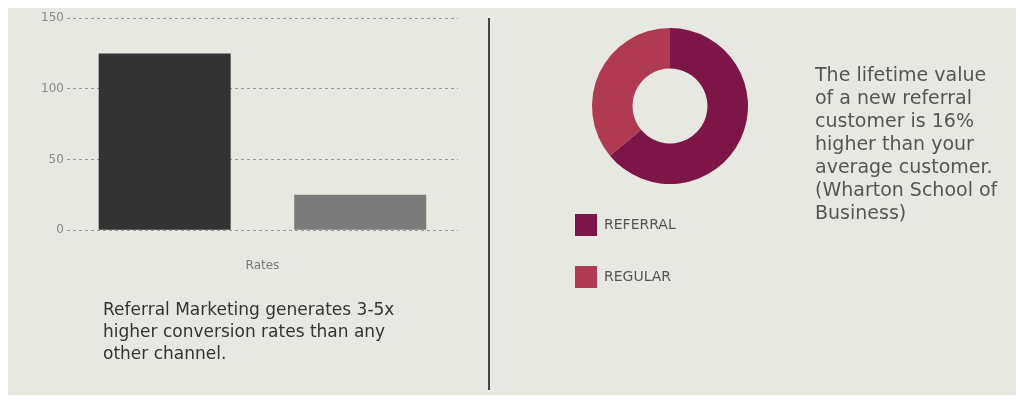  Describe the element at coordinates (907, 143) in the screenshot. I see `text: The lifetime value of a new referral customer is 16% higher than your average customer. (Wharton School of Business)` at that location.